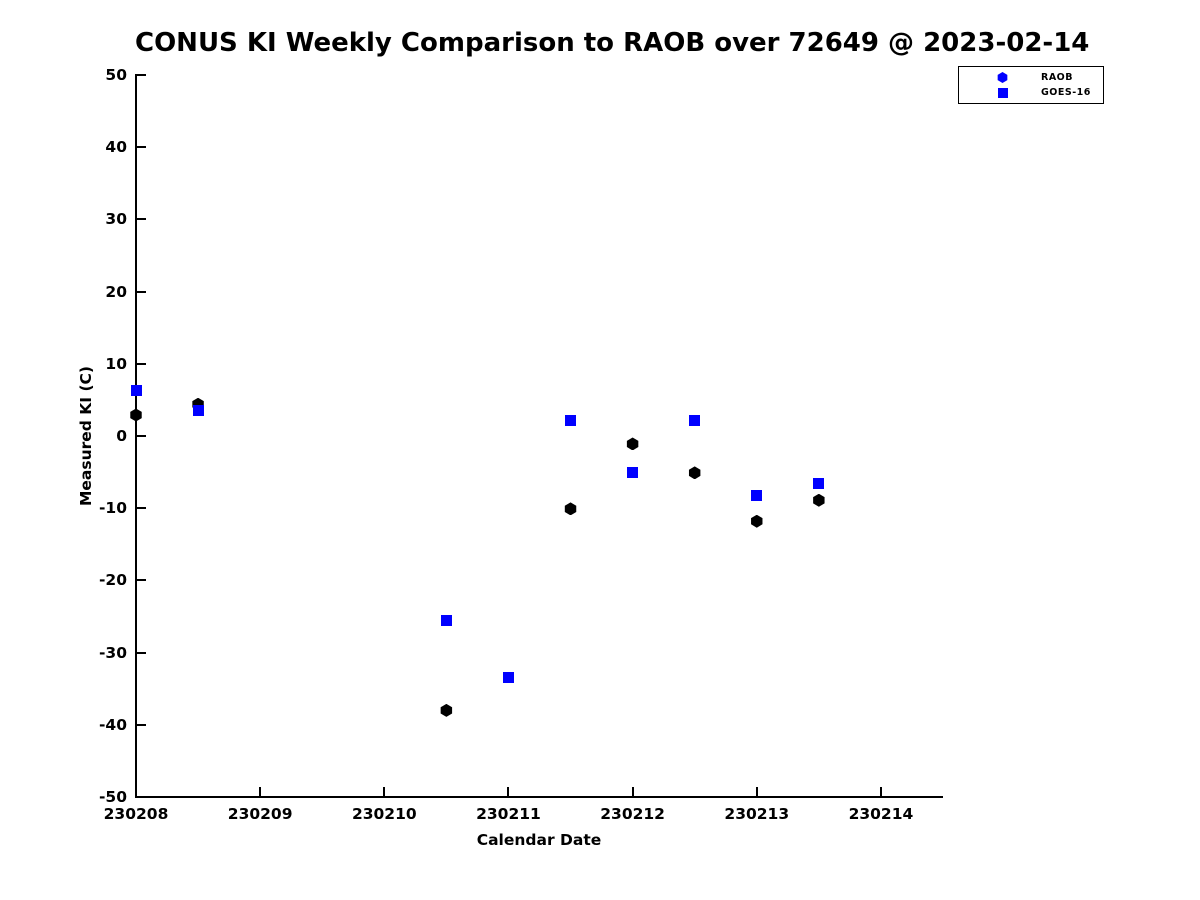 This screenshot has height=900, width=1200. Describe the element at coordinates (112, 652) in the screenshot. I see `y-tick-label: -30` at that location.